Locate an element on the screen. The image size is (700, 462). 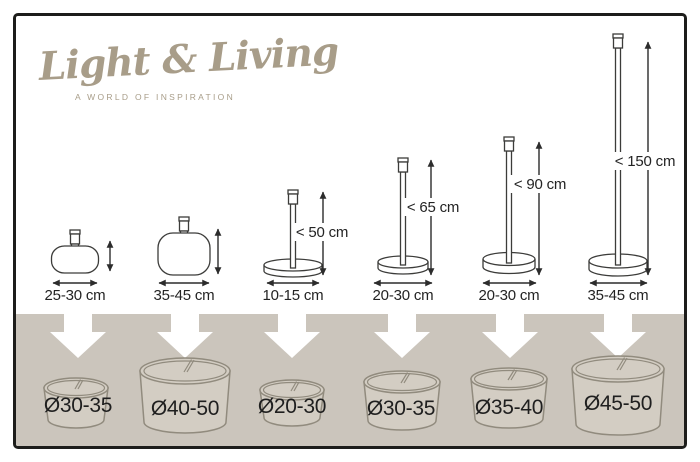
lamp-4-max-height-label: < 65 cm is located at coordinates (433, 207).